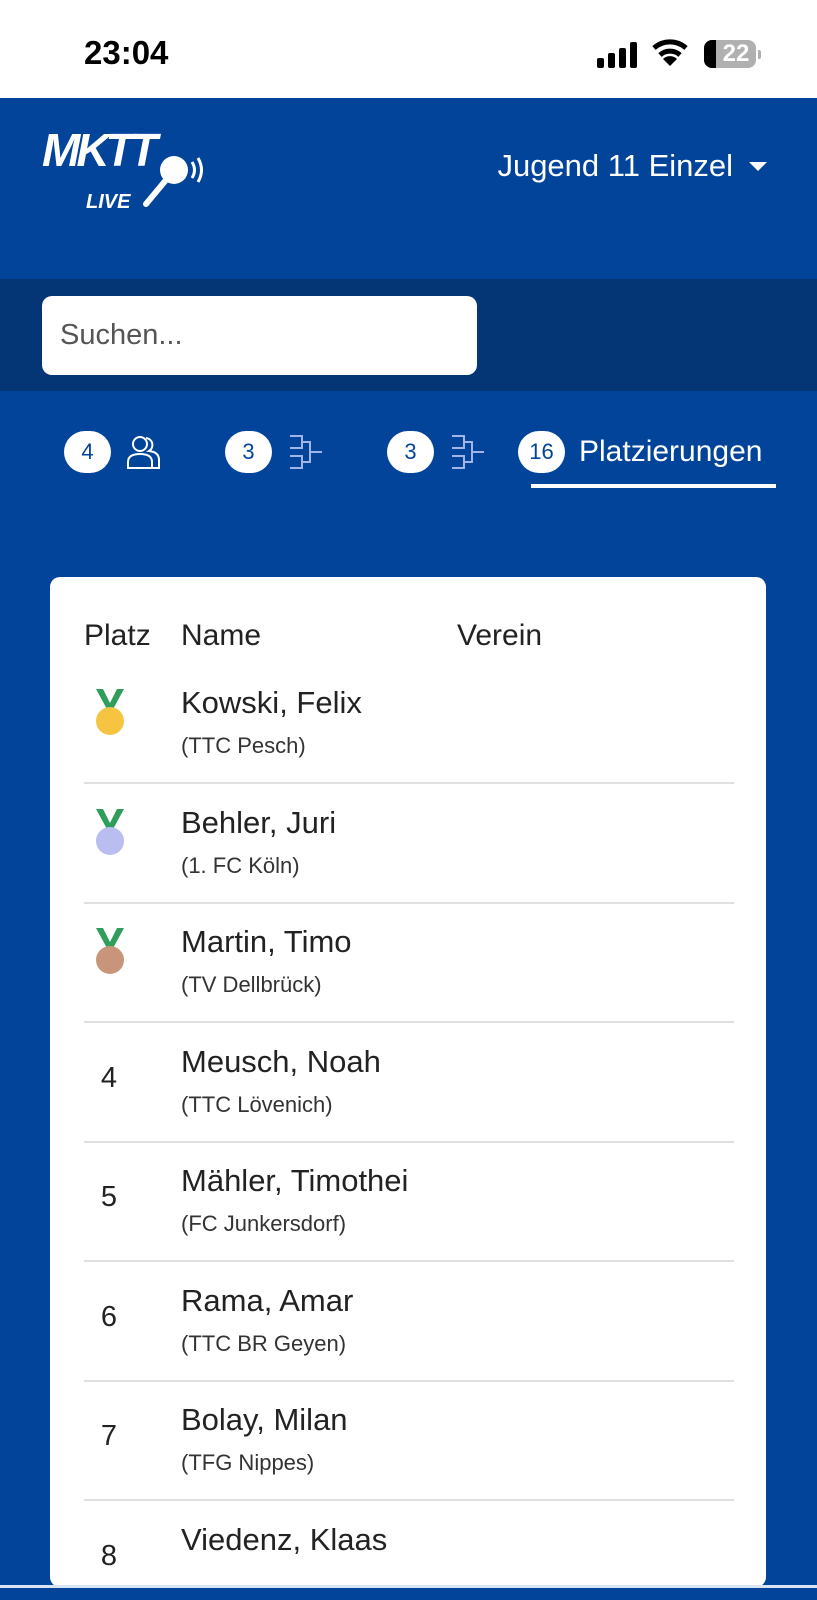 This screenshot has height=1600, width=817. I want to click on header-name: Name, so click(221, 635).